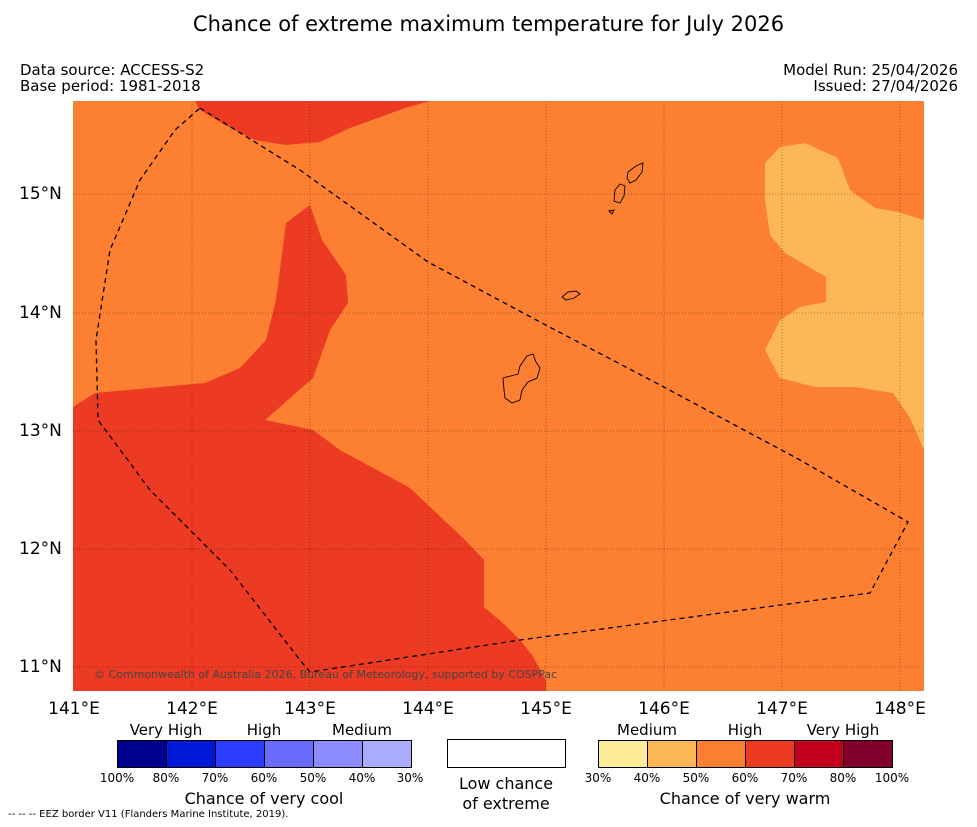 The image size is (977, 827). Describe the element at coordinates (192, 709) in the screenshot. I see `lon-label-142e: 142°E` at that location.